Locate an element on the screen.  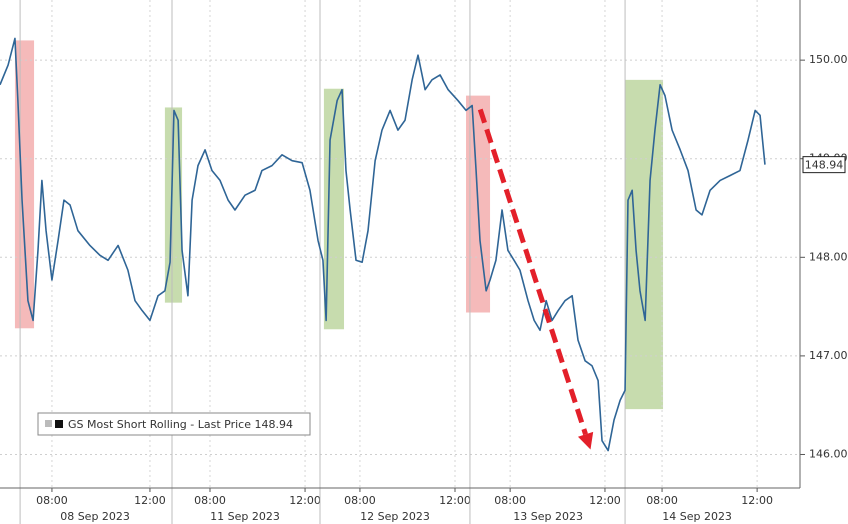
legend-box is located at coordinates (174, 424).